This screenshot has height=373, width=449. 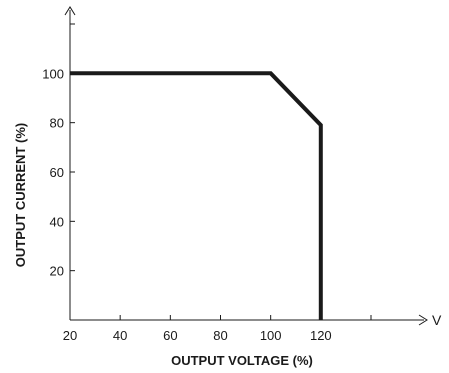 I want to click on y-axis-arrow-icon, so click(x=70, y=11).